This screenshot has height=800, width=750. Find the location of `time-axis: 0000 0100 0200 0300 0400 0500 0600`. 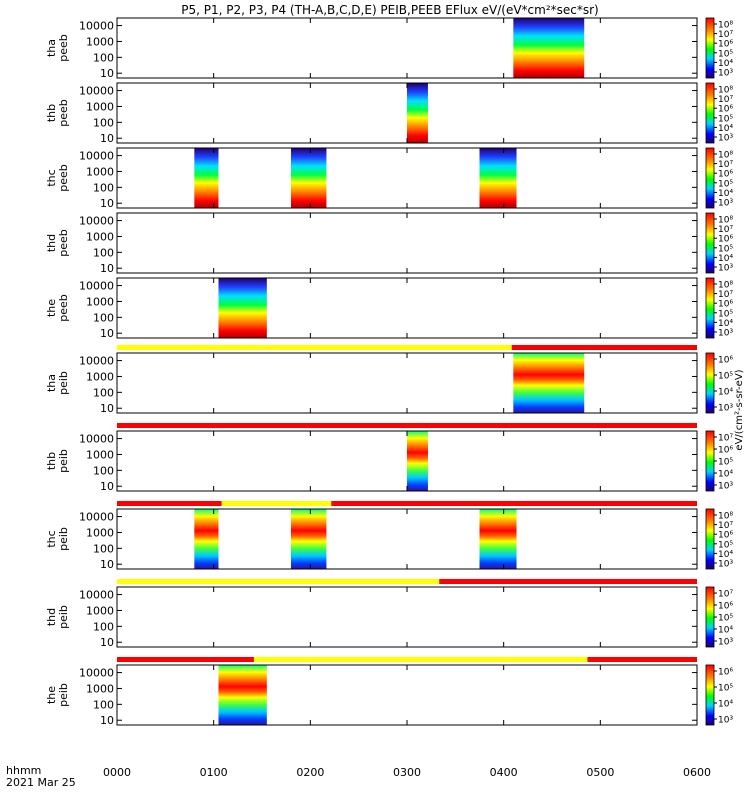

time-axis: 0000 0100 0200 0300 0400 0500 0600 is located at coordinates (407, 772).